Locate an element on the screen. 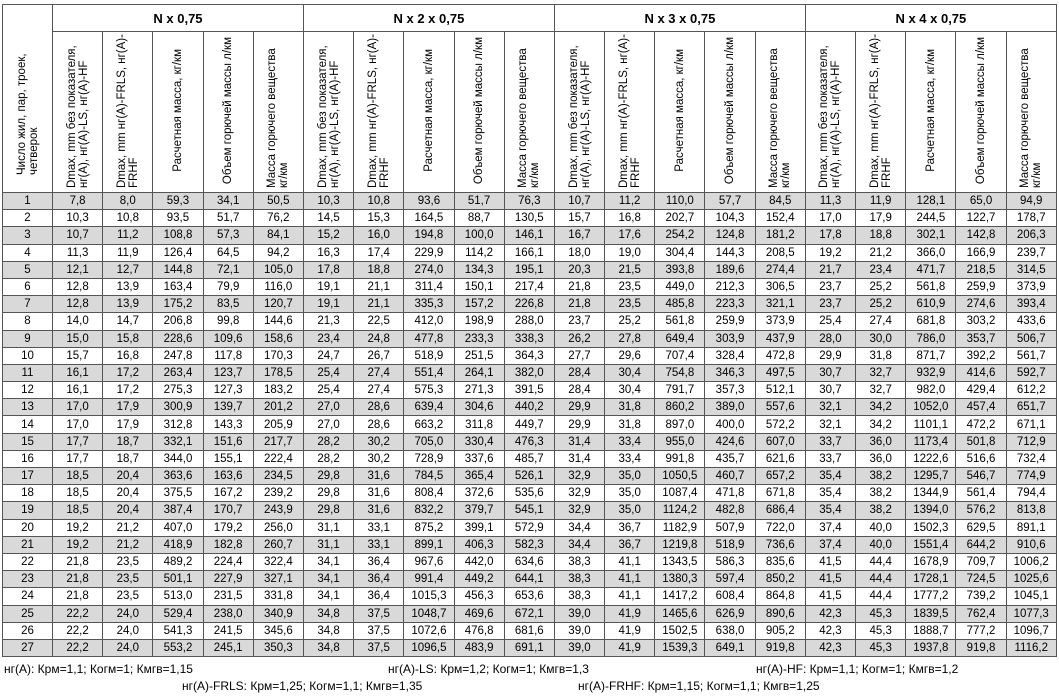 This screenshot has width=1059, height=699. cell: 259,9 is located at coordinates (981, 287).